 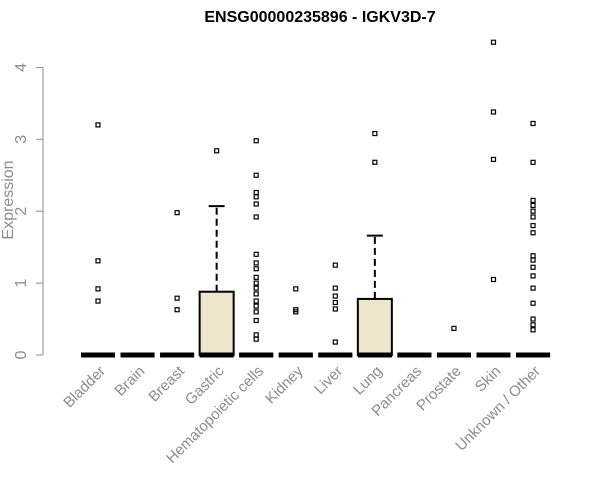 What do you see at coordinates (84, 387) in the screenshot?
I see `x-tick-label: Bladder` at bounding box center [84, 387].